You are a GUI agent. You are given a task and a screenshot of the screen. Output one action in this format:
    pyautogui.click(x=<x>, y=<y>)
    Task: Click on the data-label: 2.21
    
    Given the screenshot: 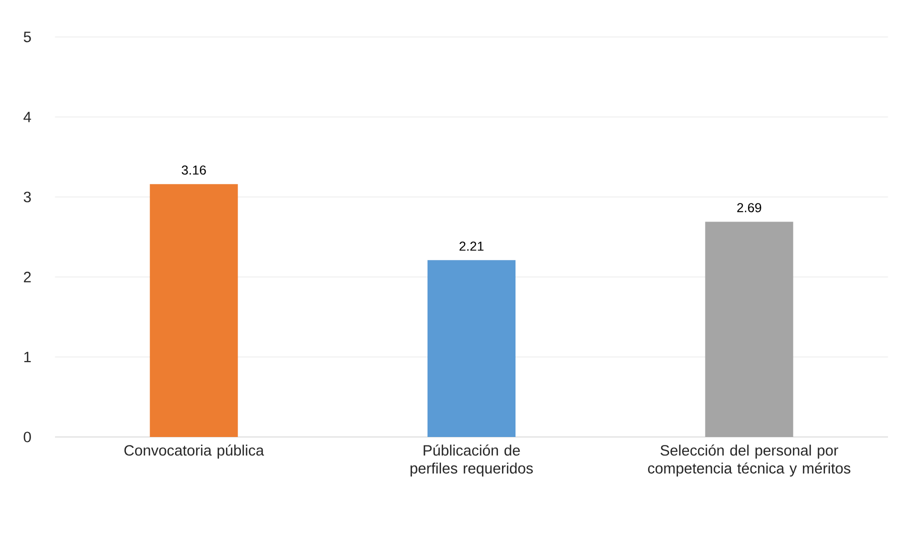 What is the action you would take?
    pyautogui.click(x=472, y=246)
    